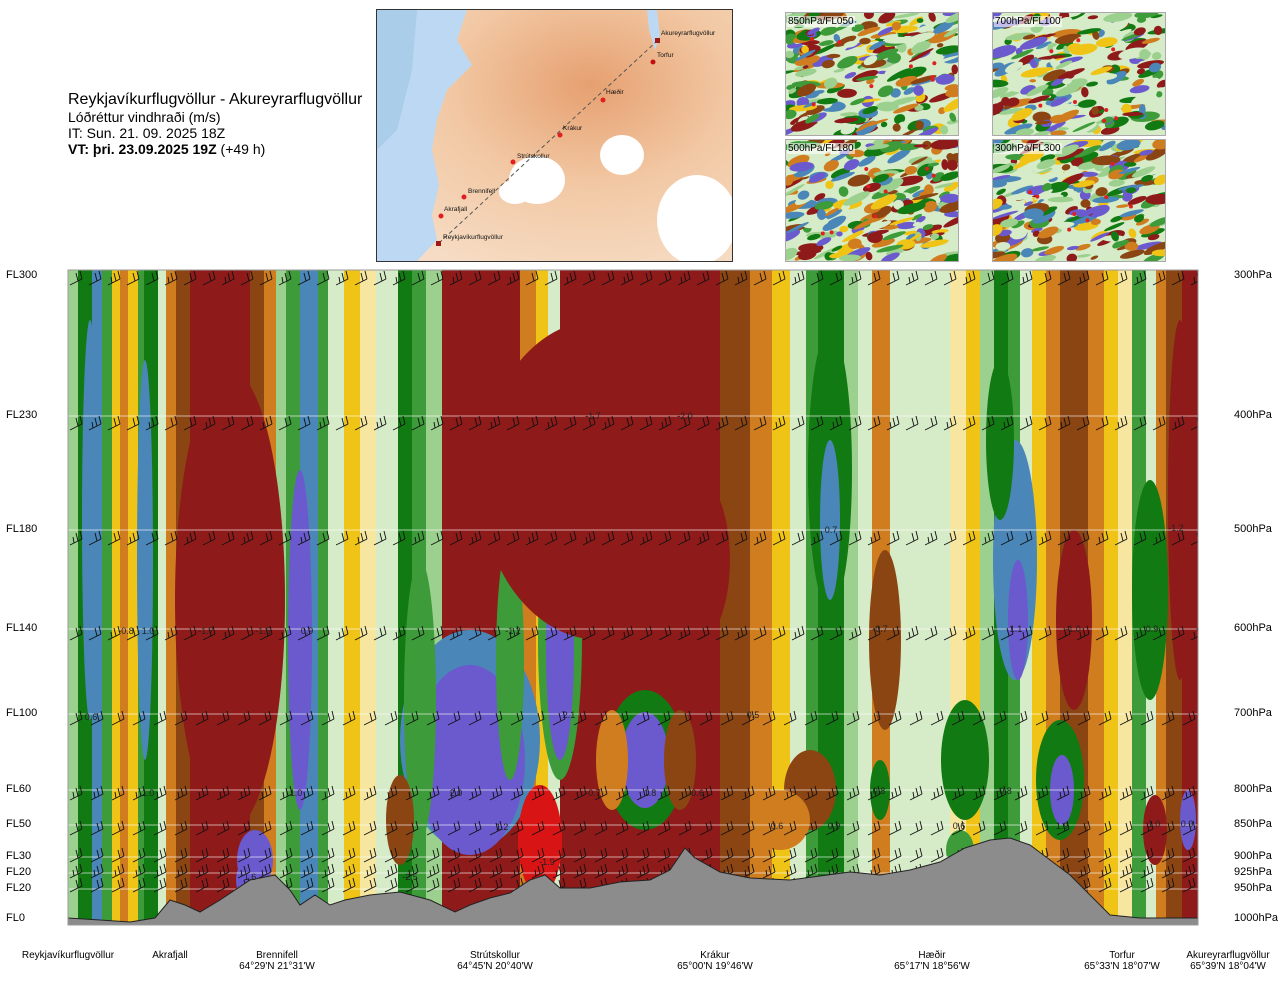 This screenshot has height=981, width=1280. What do you see at coordinates (1253, 713) in the screenshot?
I see `pressure-label: 700hPa` at bounding box center [1253, 713].